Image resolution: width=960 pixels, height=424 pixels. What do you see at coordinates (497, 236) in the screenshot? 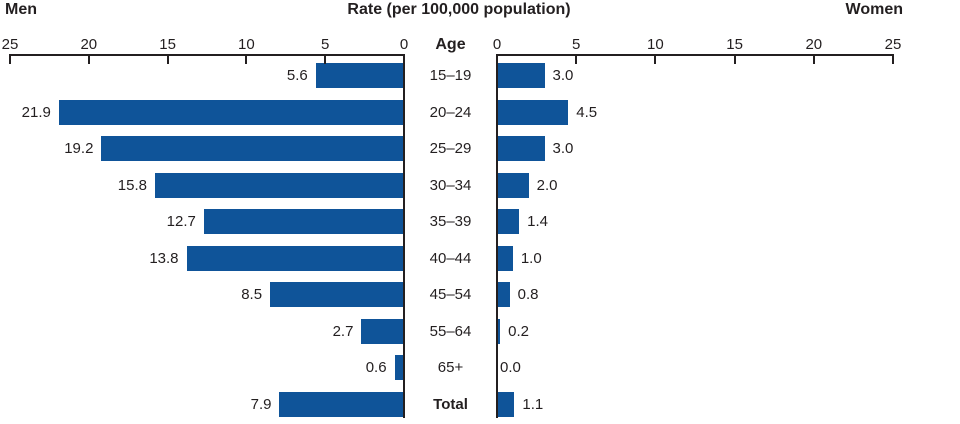
I see `women-zero-baseline` at bounding box center [497, 236].